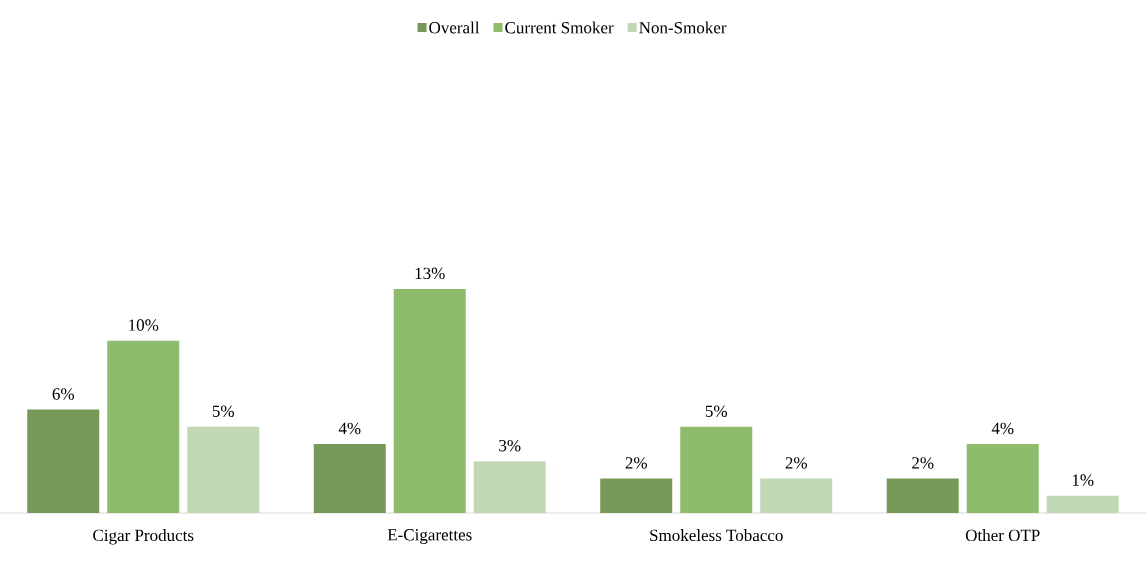  What do you see at coordinates (429, 537) in the screenshot?
I see `x-tick-label: E-Cigarettes` at bounding box center [429, 537].